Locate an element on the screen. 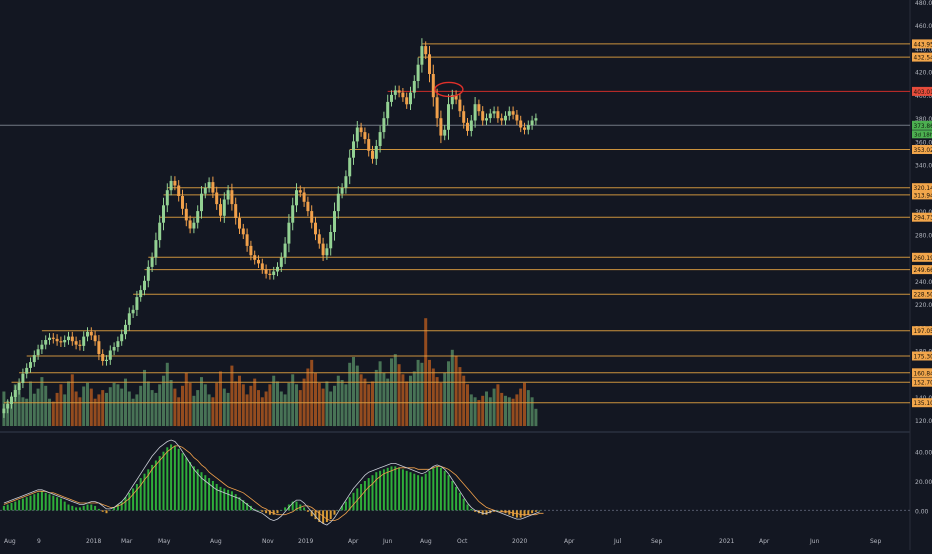 This screenshot has height=554, width=932. level-price-text: 260.19 is located at coordinates (923, 259).